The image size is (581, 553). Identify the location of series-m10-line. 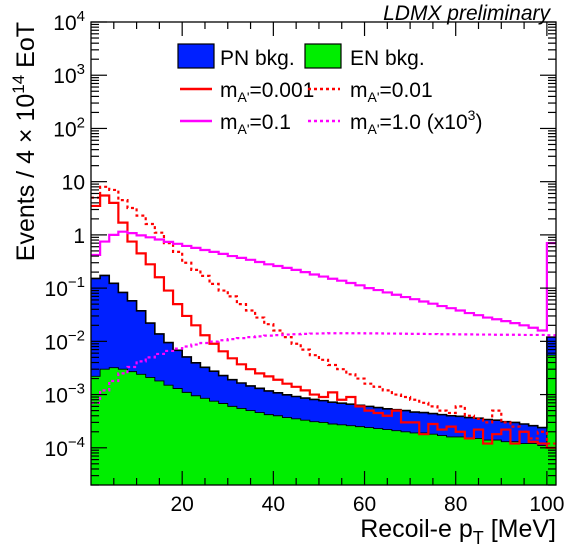
(323, 368).